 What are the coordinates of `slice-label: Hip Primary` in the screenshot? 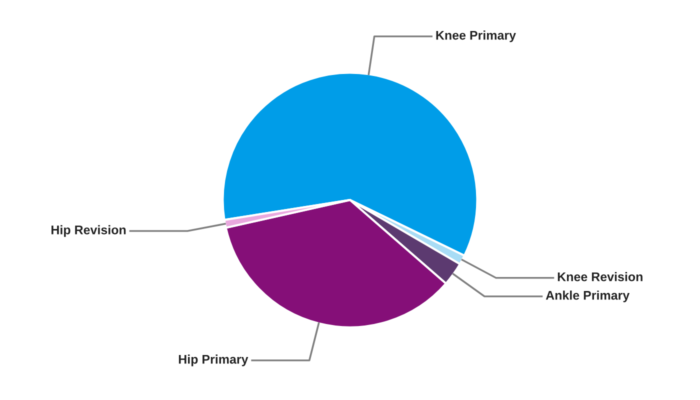 It's located at (213, 360).